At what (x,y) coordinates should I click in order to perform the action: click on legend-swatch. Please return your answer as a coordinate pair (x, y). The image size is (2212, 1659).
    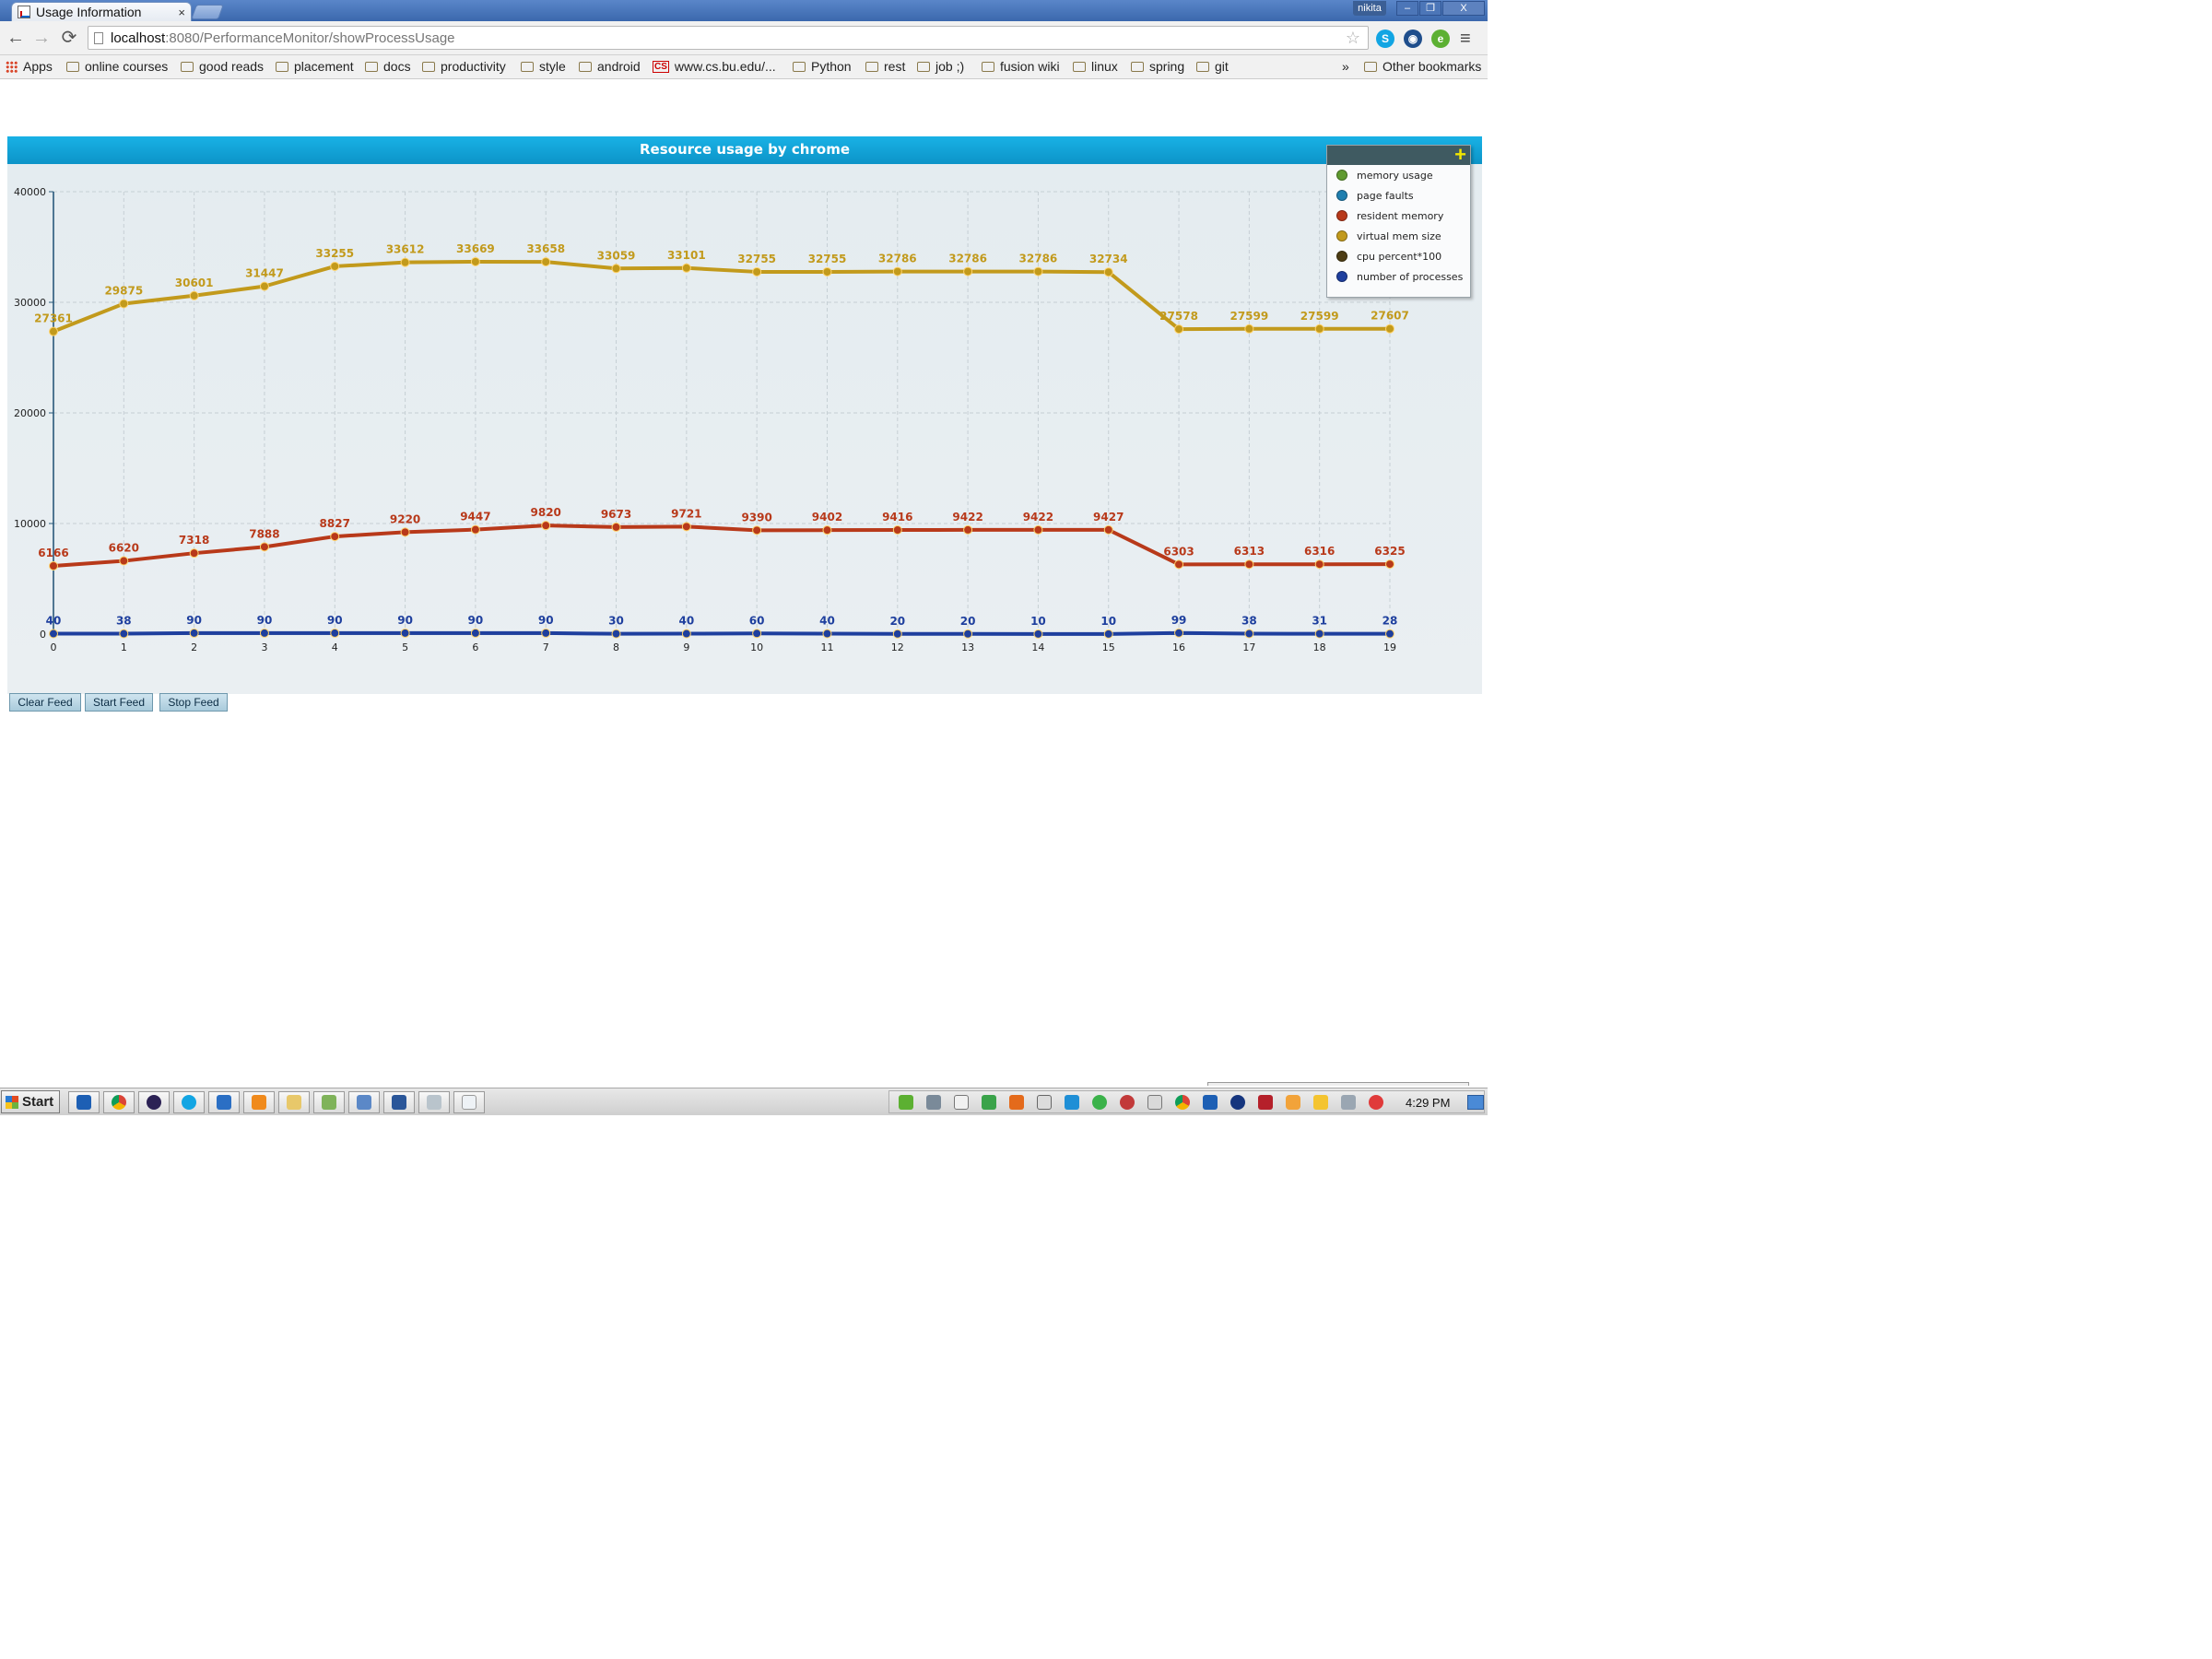
    Looking at the image, I should click on (1341, 235).